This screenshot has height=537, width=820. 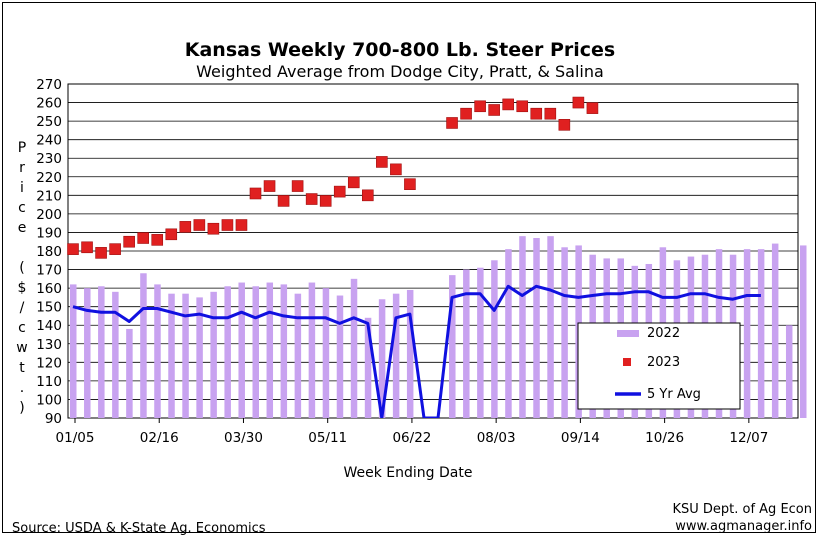 I want to click on x-tick-label: 01/05, so click(x=75, y=438).